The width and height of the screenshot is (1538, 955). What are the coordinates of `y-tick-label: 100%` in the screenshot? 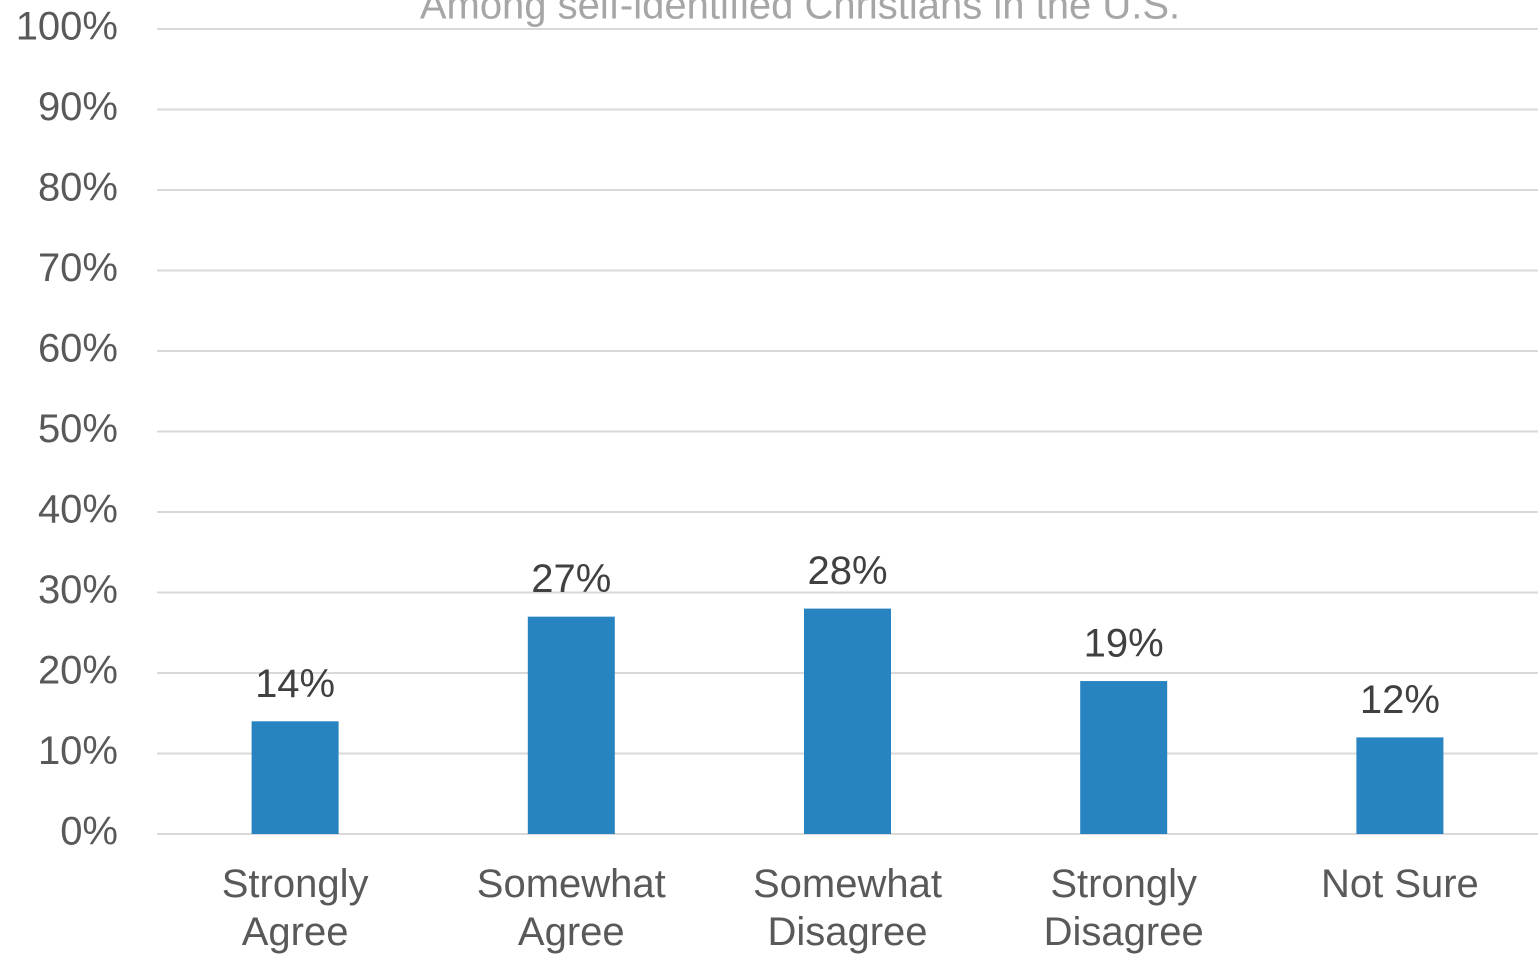 It's located at (67, 27).